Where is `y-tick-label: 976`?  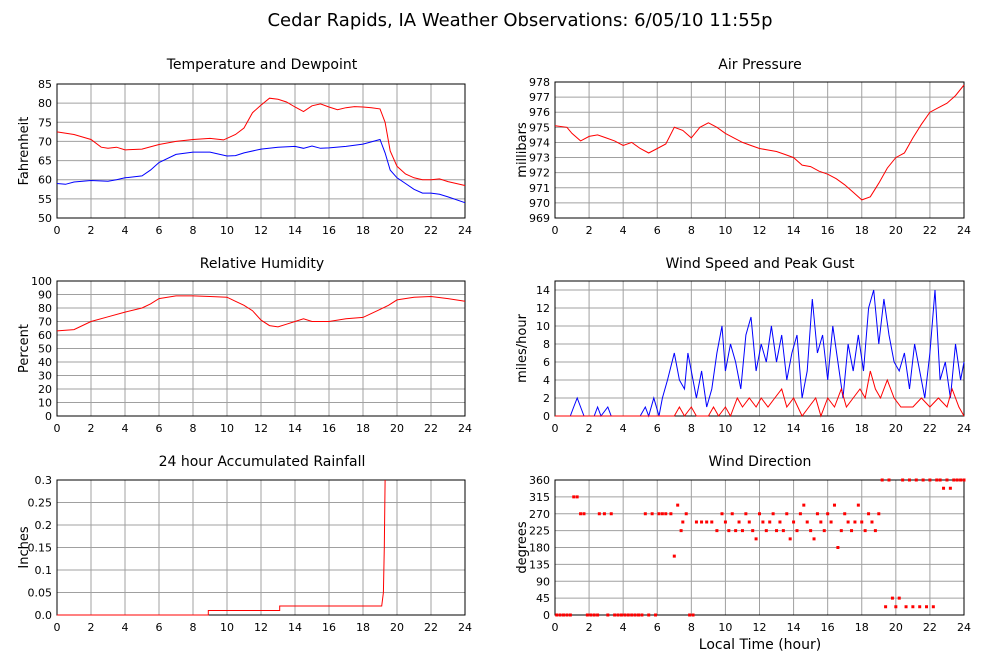 y-tick-label: 976 is located at coordinates (539, 112).